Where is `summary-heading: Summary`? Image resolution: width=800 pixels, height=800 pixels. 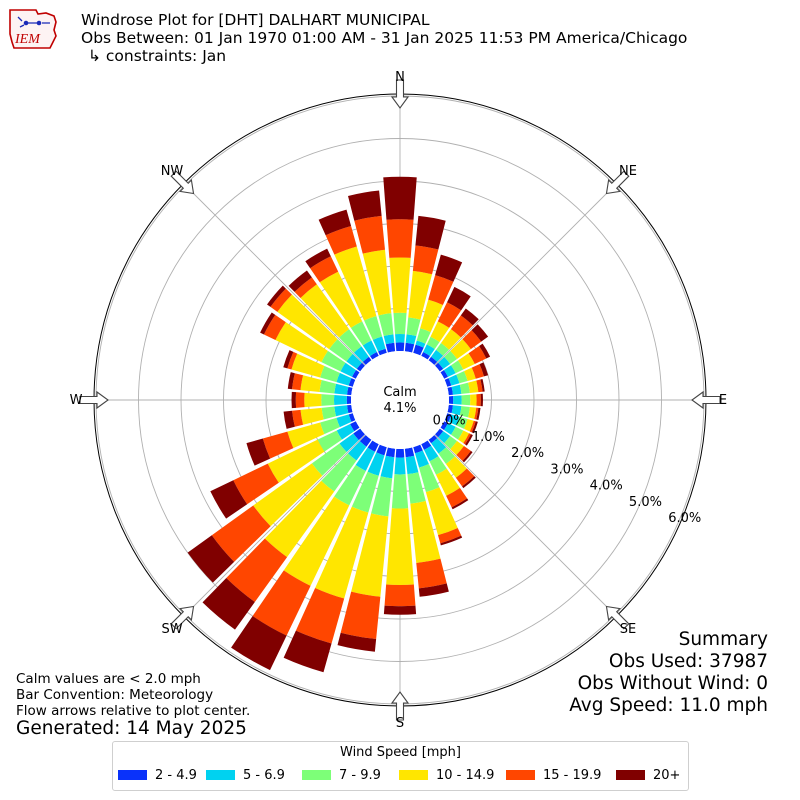
summary-heading: Summary is located at coordinates (723, 639).